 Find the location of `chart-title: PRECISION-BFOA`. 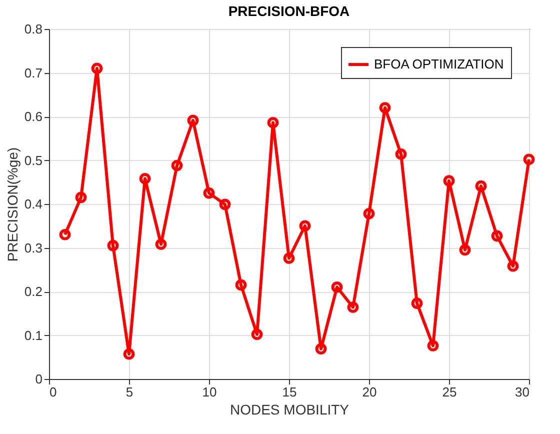

chart-title: PRECISION-BFOA is located at coordinates (289, 11).